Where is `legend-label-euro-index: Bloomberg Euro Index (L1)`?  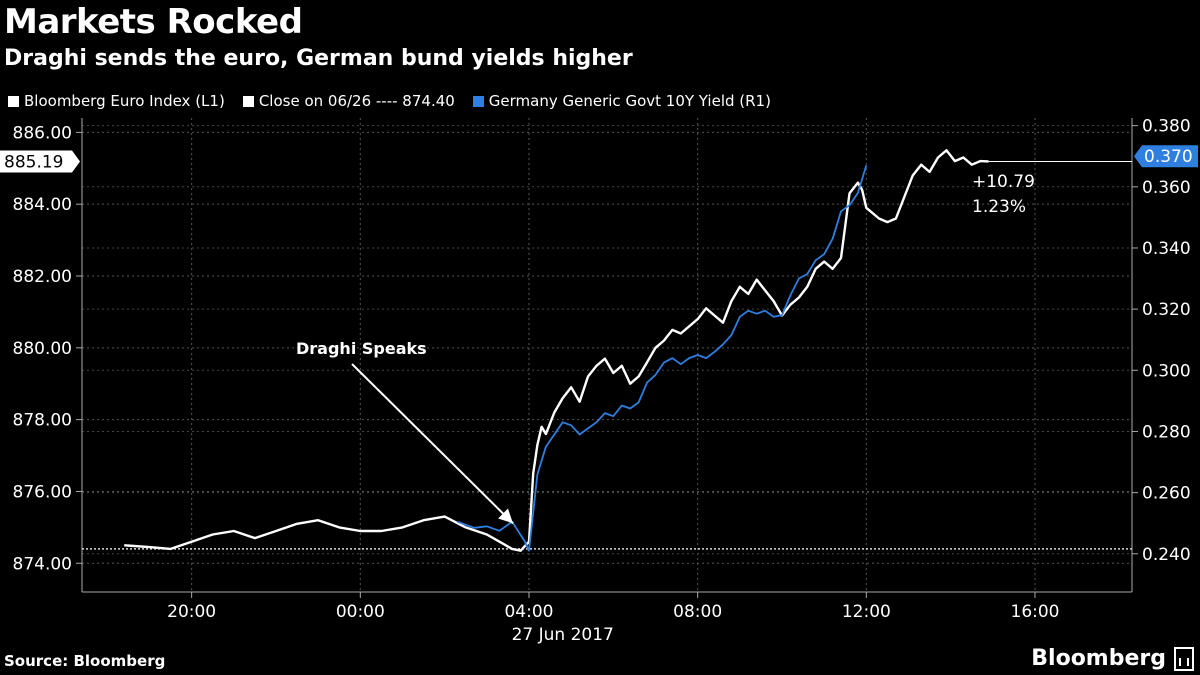
legend-label-euro-index: Bloomberg Euro Index (L1) is located at coordinates (124, 101).